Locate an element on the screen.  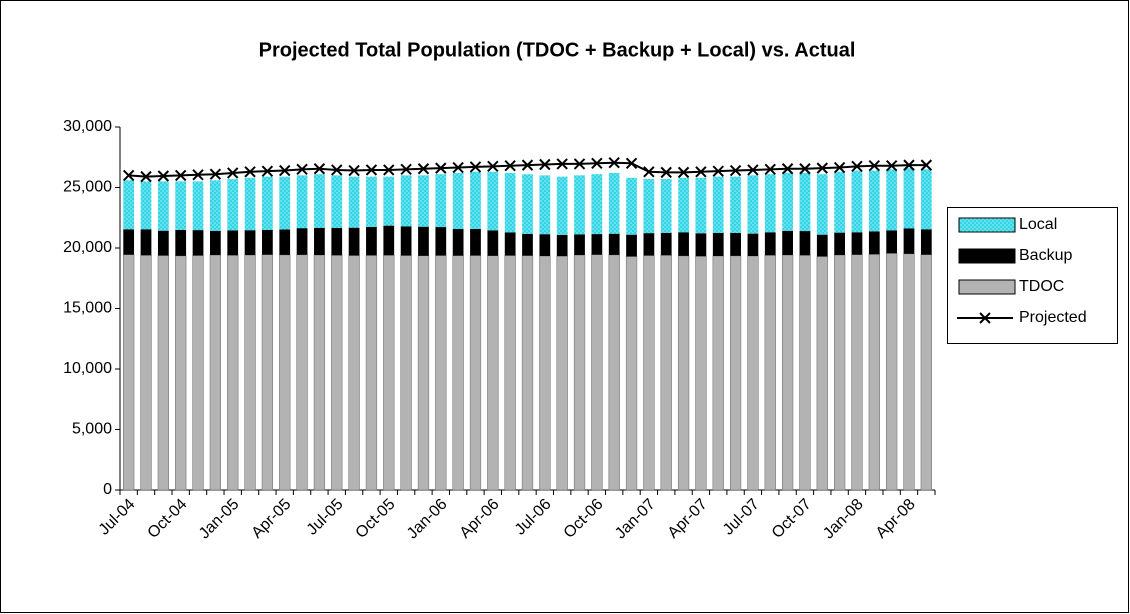
y-tick-label: 15,000 is located at coordinates (87, 308).